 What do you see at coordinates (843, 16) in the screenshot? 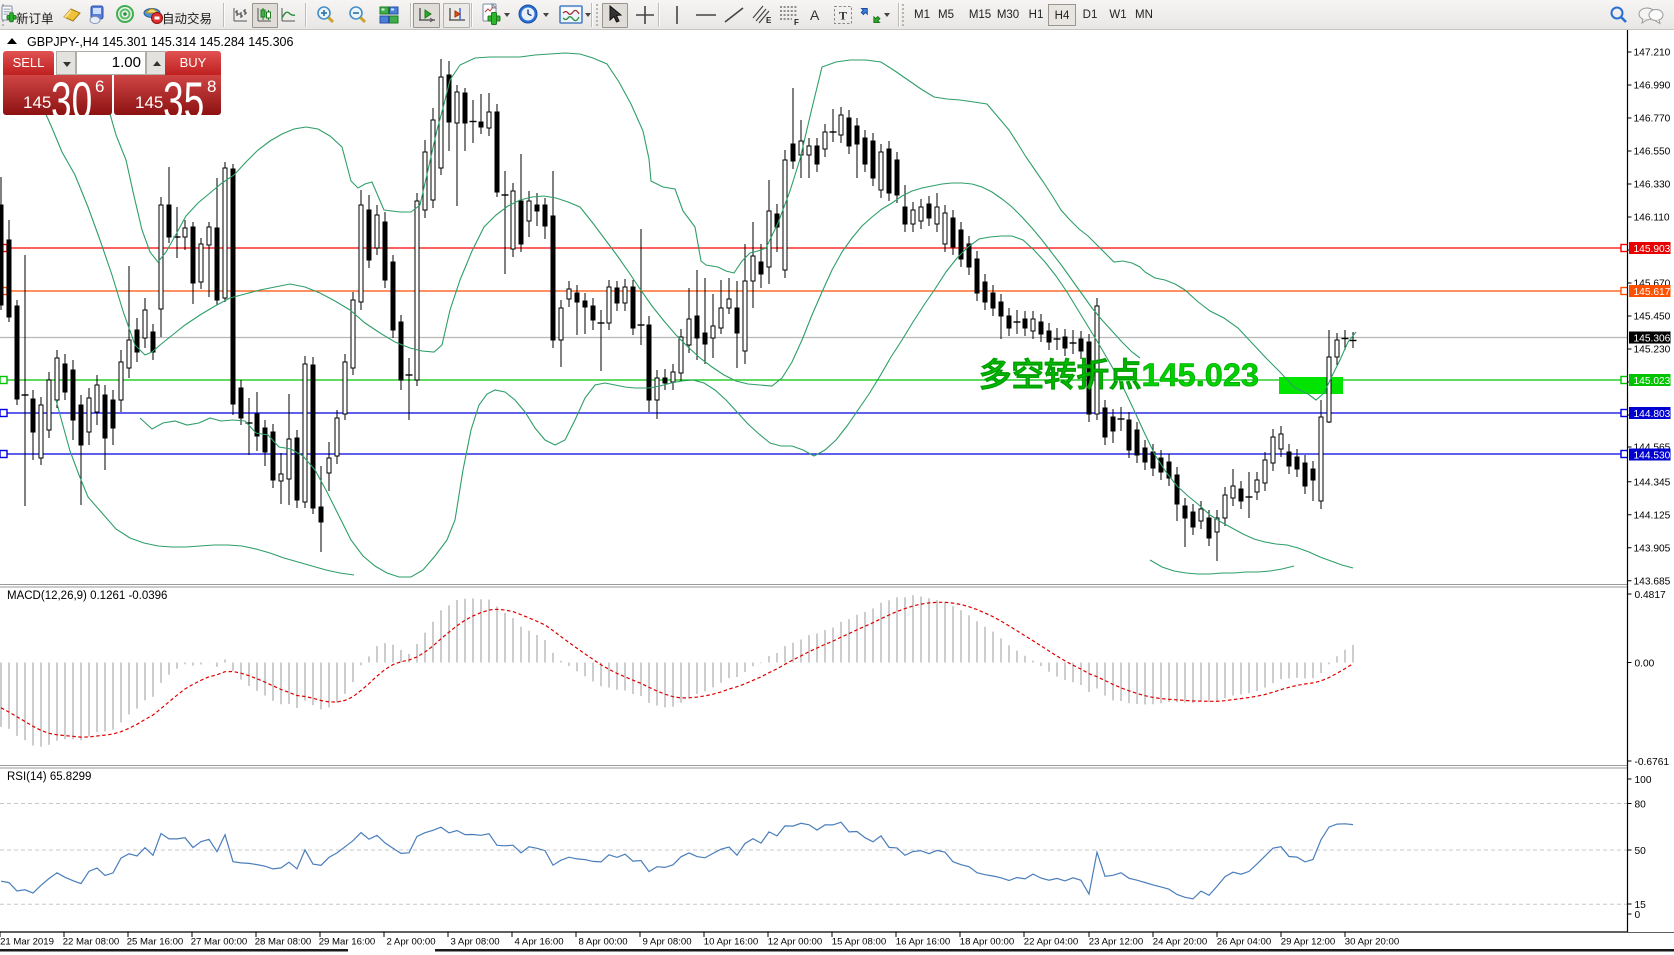
I see `svg-text: T` at bounding box center [843, 16].